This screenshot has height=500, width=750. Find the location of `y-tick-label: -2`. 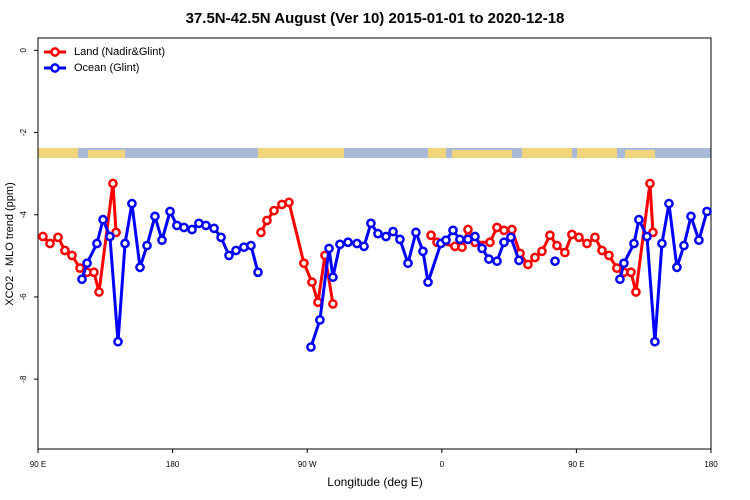

y-tick-label: -2 is located at coordinates (23, 132).